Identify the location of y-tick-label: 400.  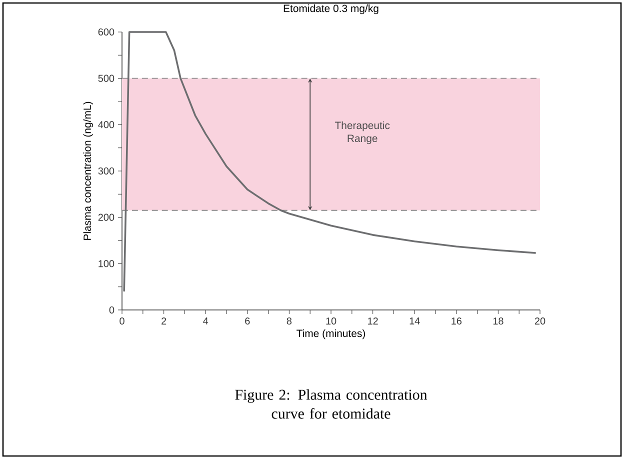
(106, 124).